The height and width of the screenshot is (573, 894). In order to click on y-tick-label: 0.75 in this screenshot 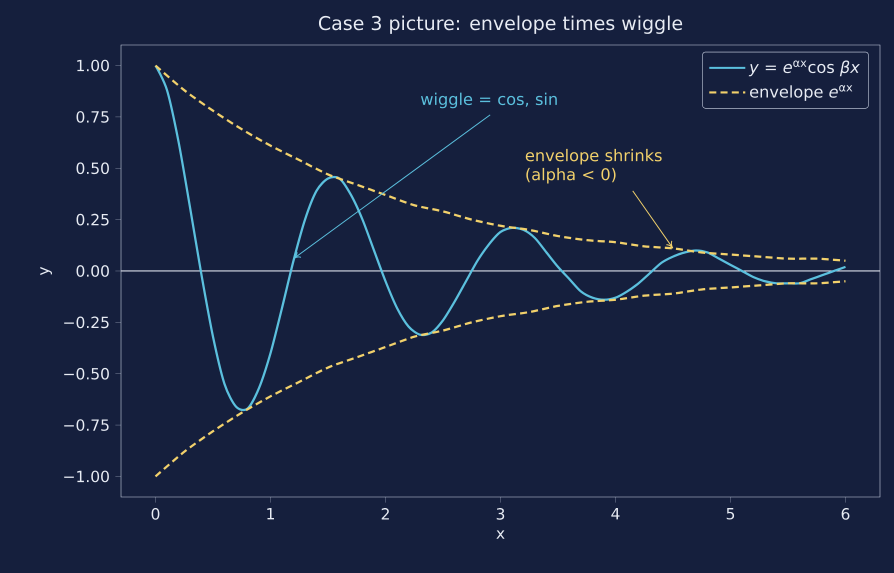, I will do `click(92, 117)`.